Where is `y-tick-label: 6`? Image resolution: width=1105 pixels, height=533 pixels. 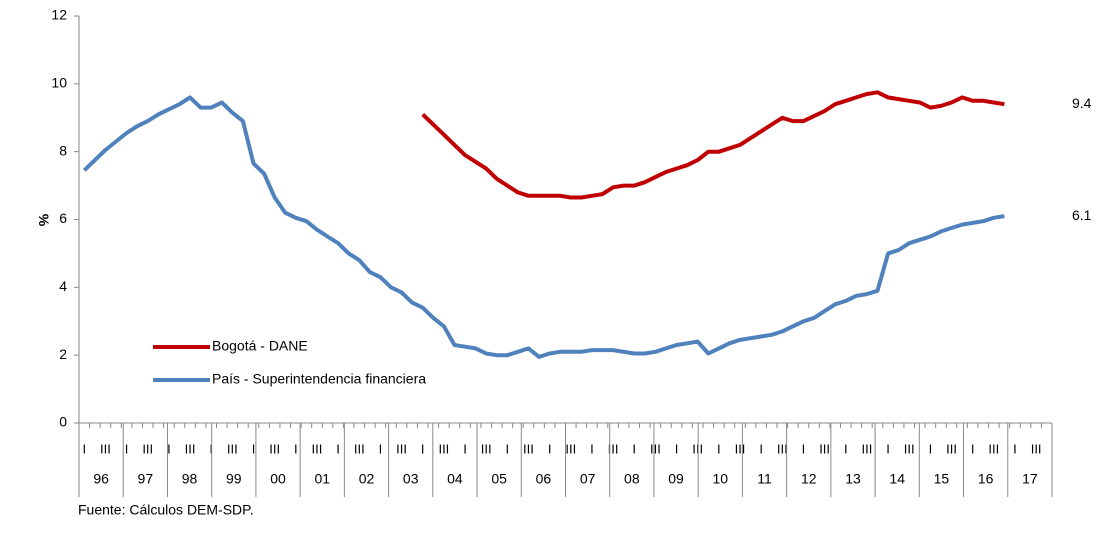
y-tick-label: 6 is located at coordinates (63, 218).